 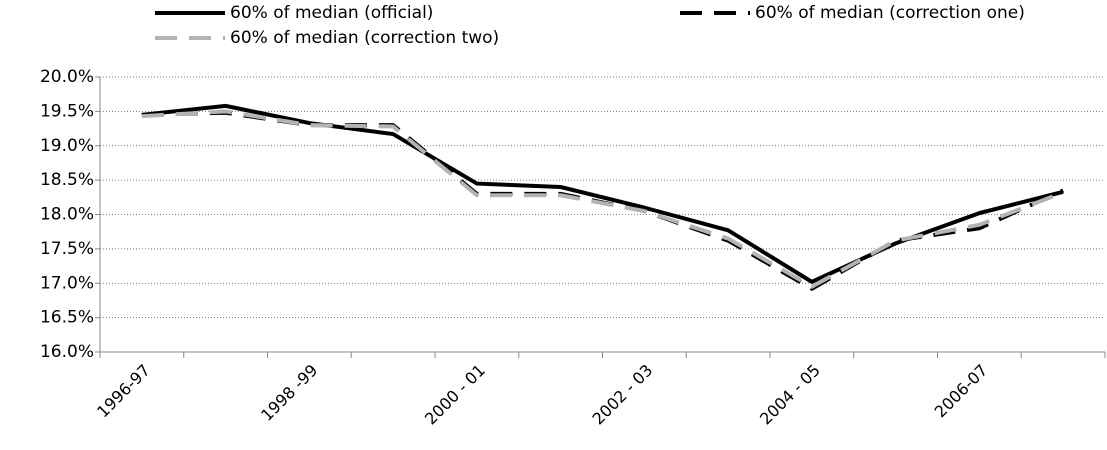 What do you see at coordinates (67, 352) in the screenshot?
I see `y-tick-label: 16.0%` at bounding box center [67, 352].